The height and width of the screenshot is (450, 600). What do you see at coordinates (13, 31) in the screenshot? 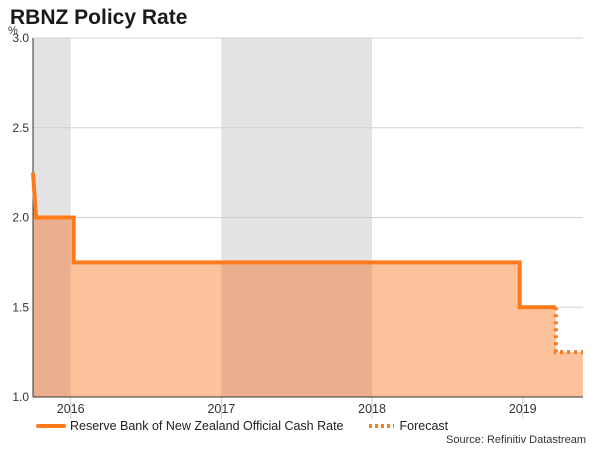
I see `y-axis-unit: %` at bounding box center [13, 31].